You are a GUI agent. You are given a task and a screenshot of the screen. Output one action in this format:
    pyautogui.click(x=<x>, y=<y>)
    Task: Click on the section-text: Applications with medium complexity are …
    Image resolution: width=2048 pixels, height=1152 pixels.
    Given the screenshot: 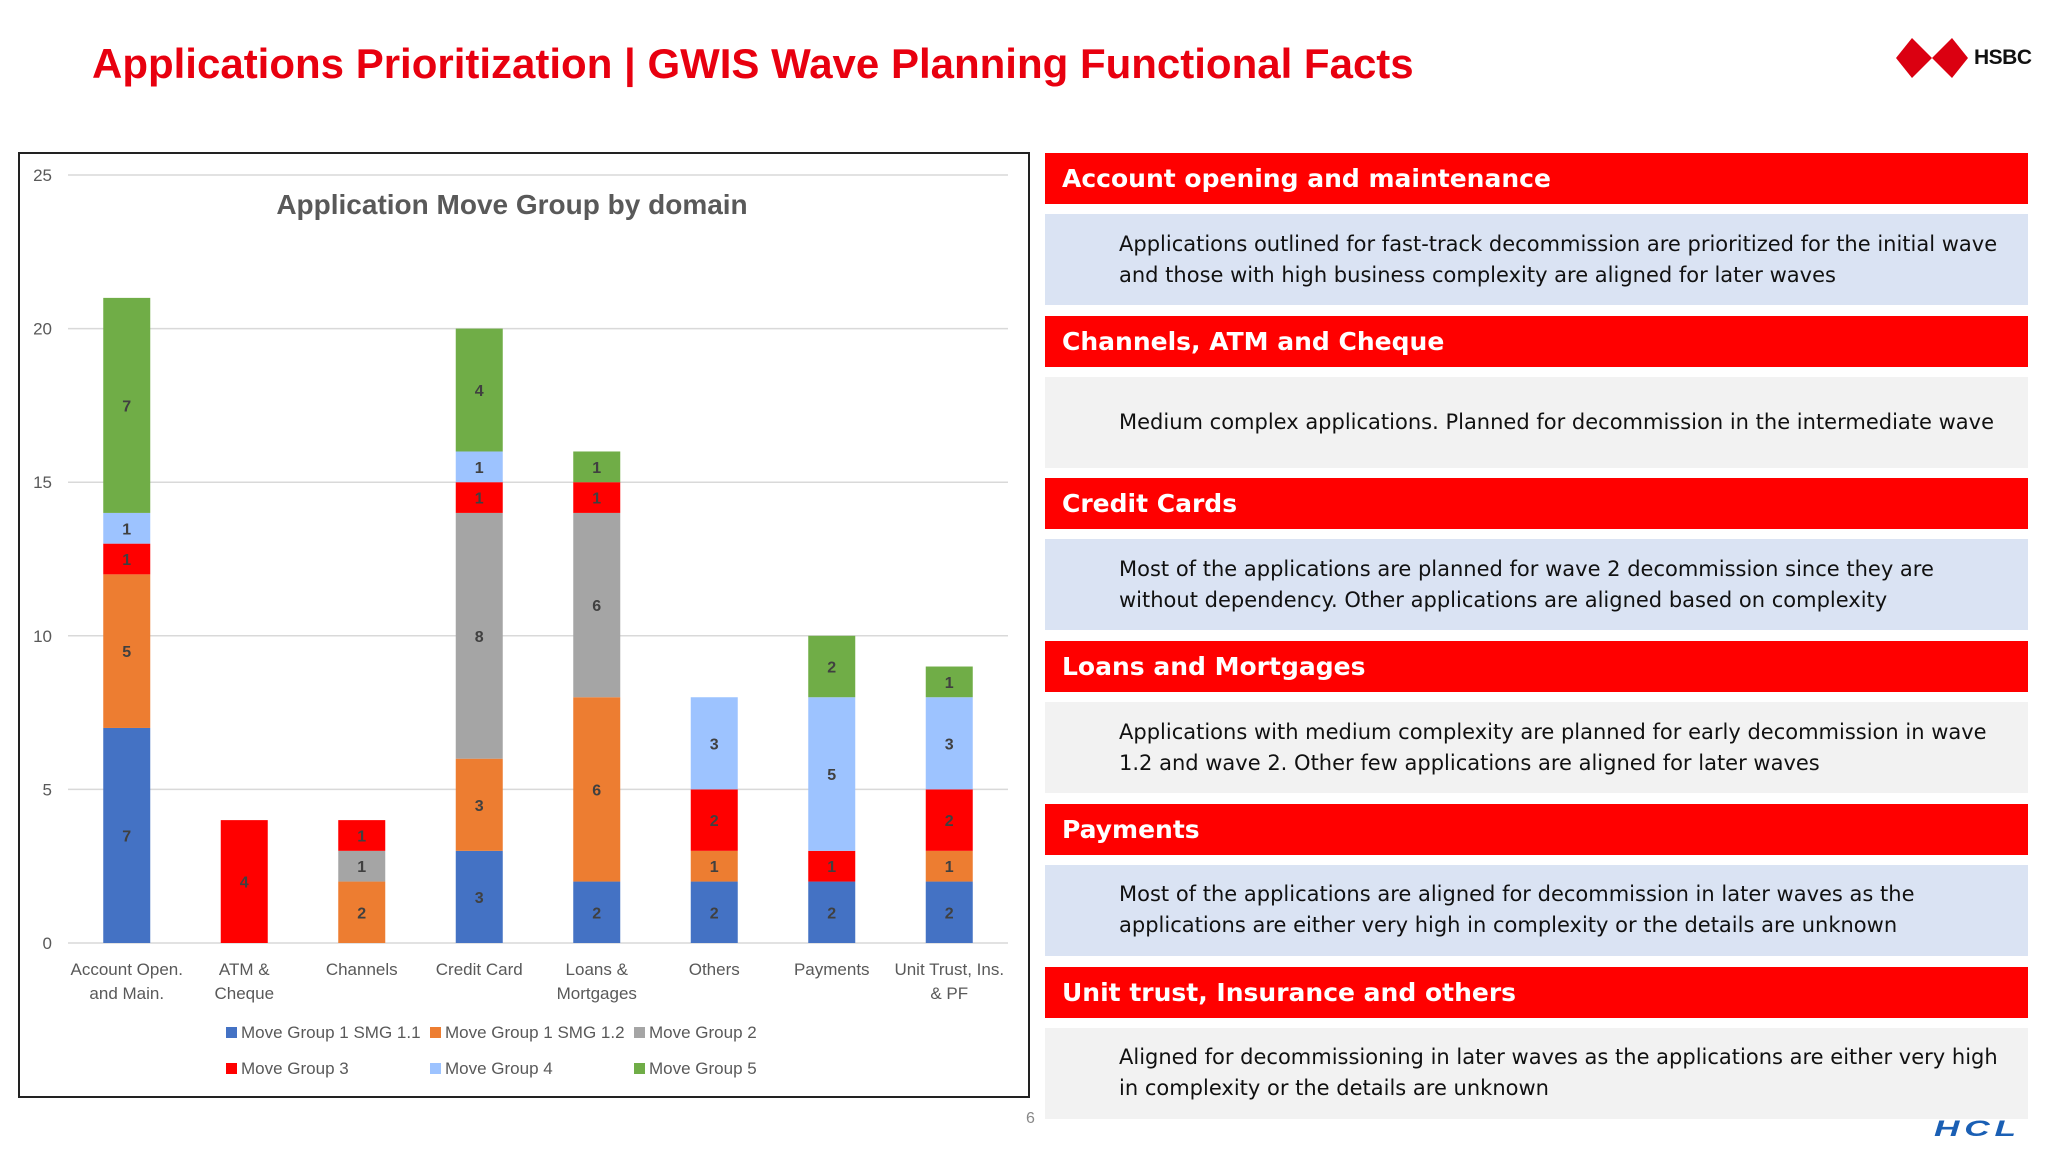 What is the action you would take?
    pyautogui.click(x=1553, y=747)
    